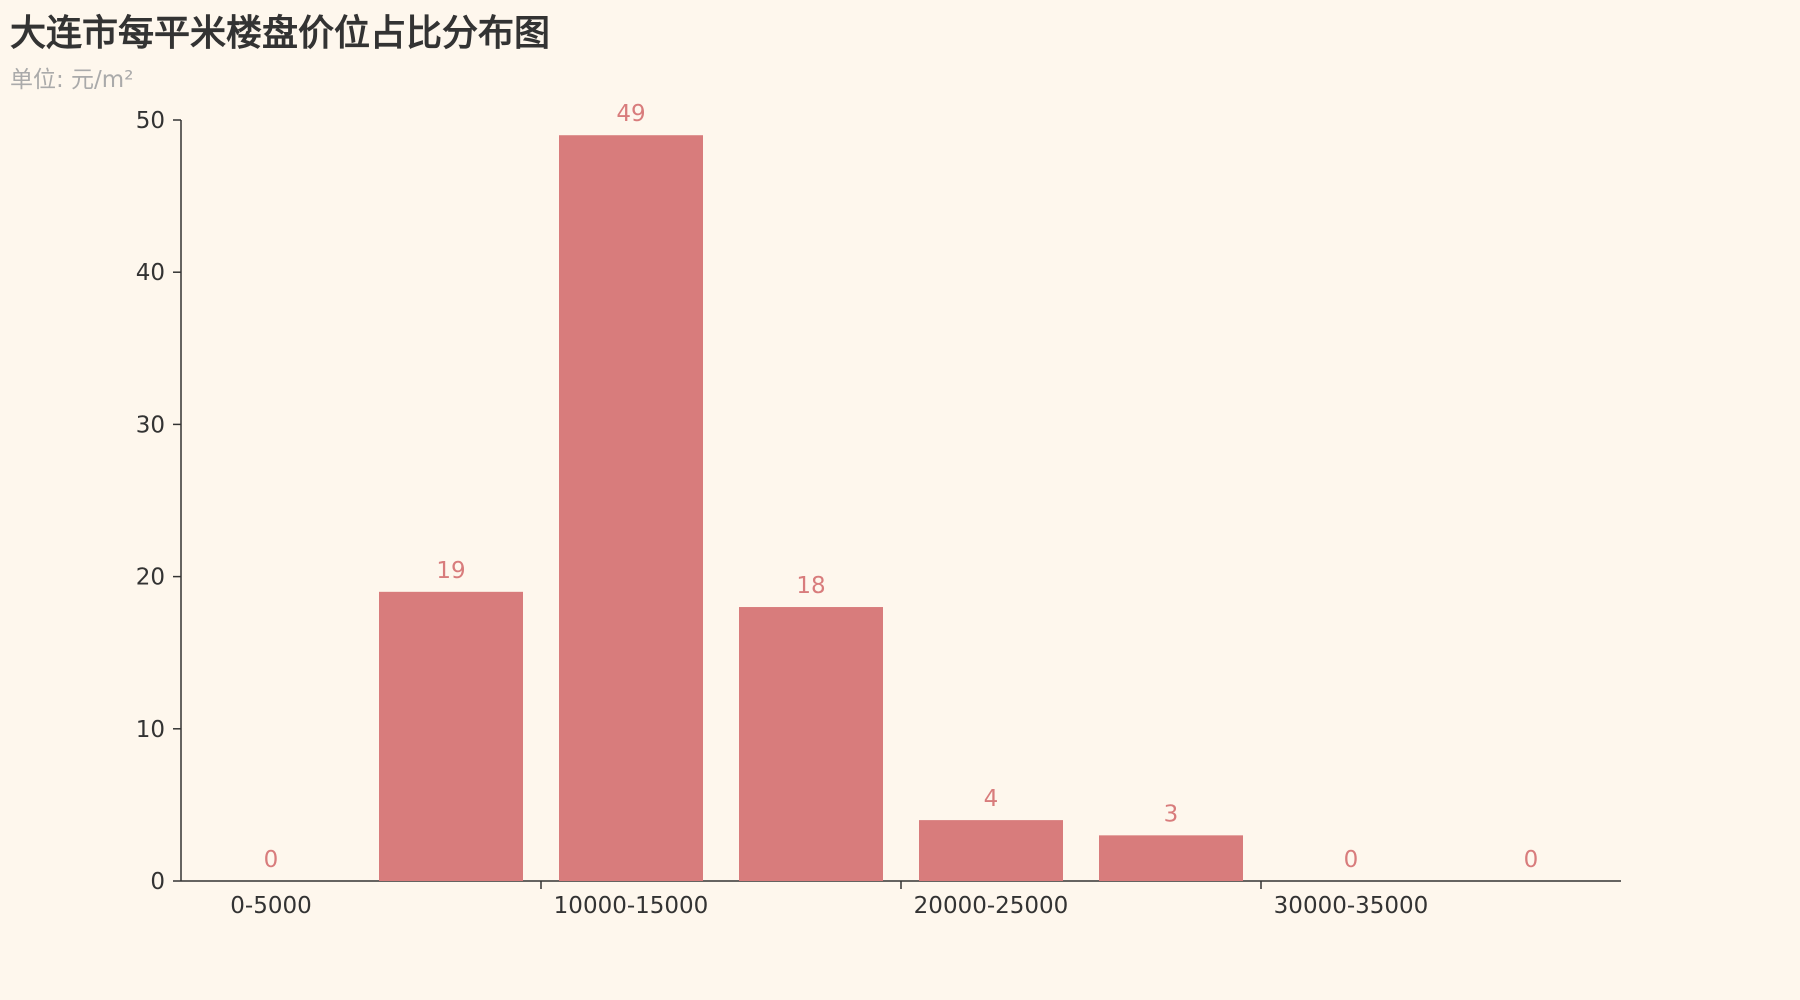 The height and width of the screenshot is (1000, 1800). I want to click on y-tick-label: 20, so click(150, 578).